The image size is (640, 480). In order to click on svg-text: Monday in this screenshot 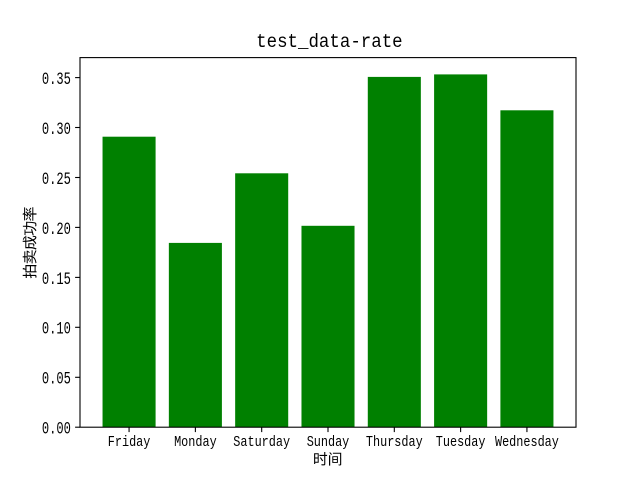, I will do `click(195, 443)`.